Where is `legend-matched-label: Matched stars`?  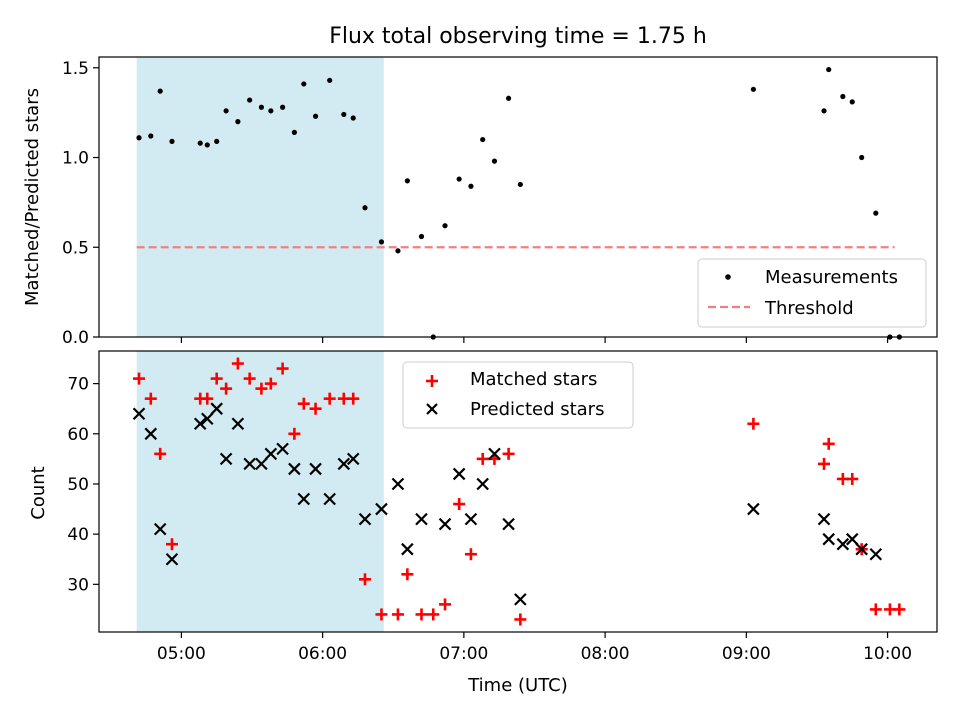 legend-matched-label: Matched stars is located at coordinates (533, 379).